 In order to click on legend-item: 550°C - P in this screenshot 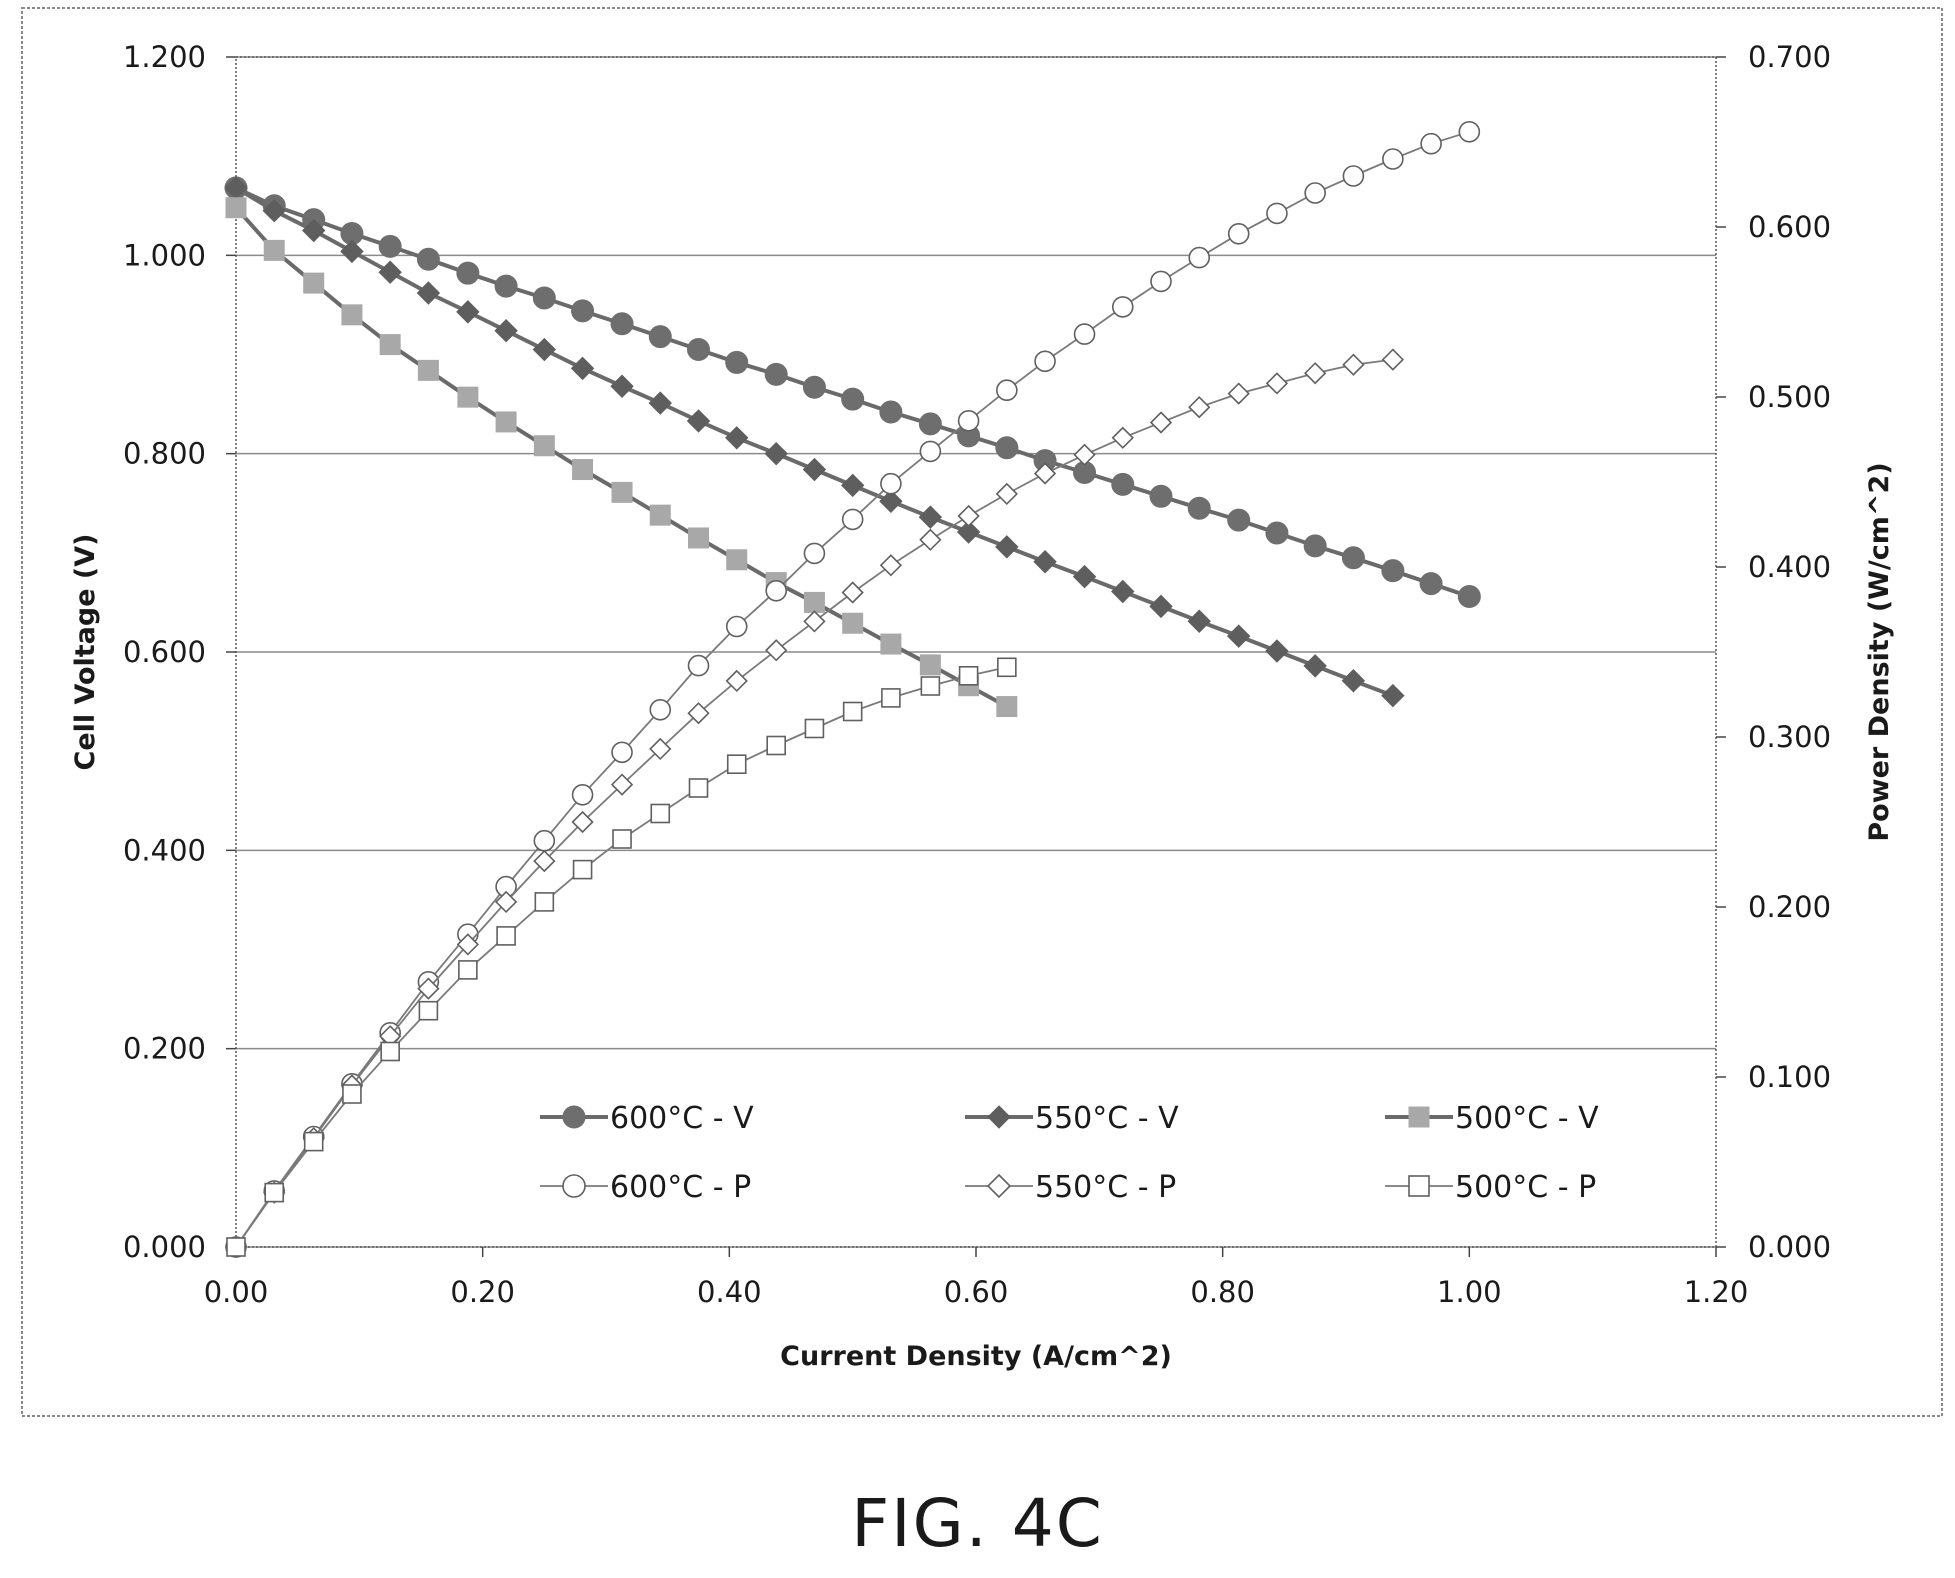, I will do `click(1070, 1187)`.